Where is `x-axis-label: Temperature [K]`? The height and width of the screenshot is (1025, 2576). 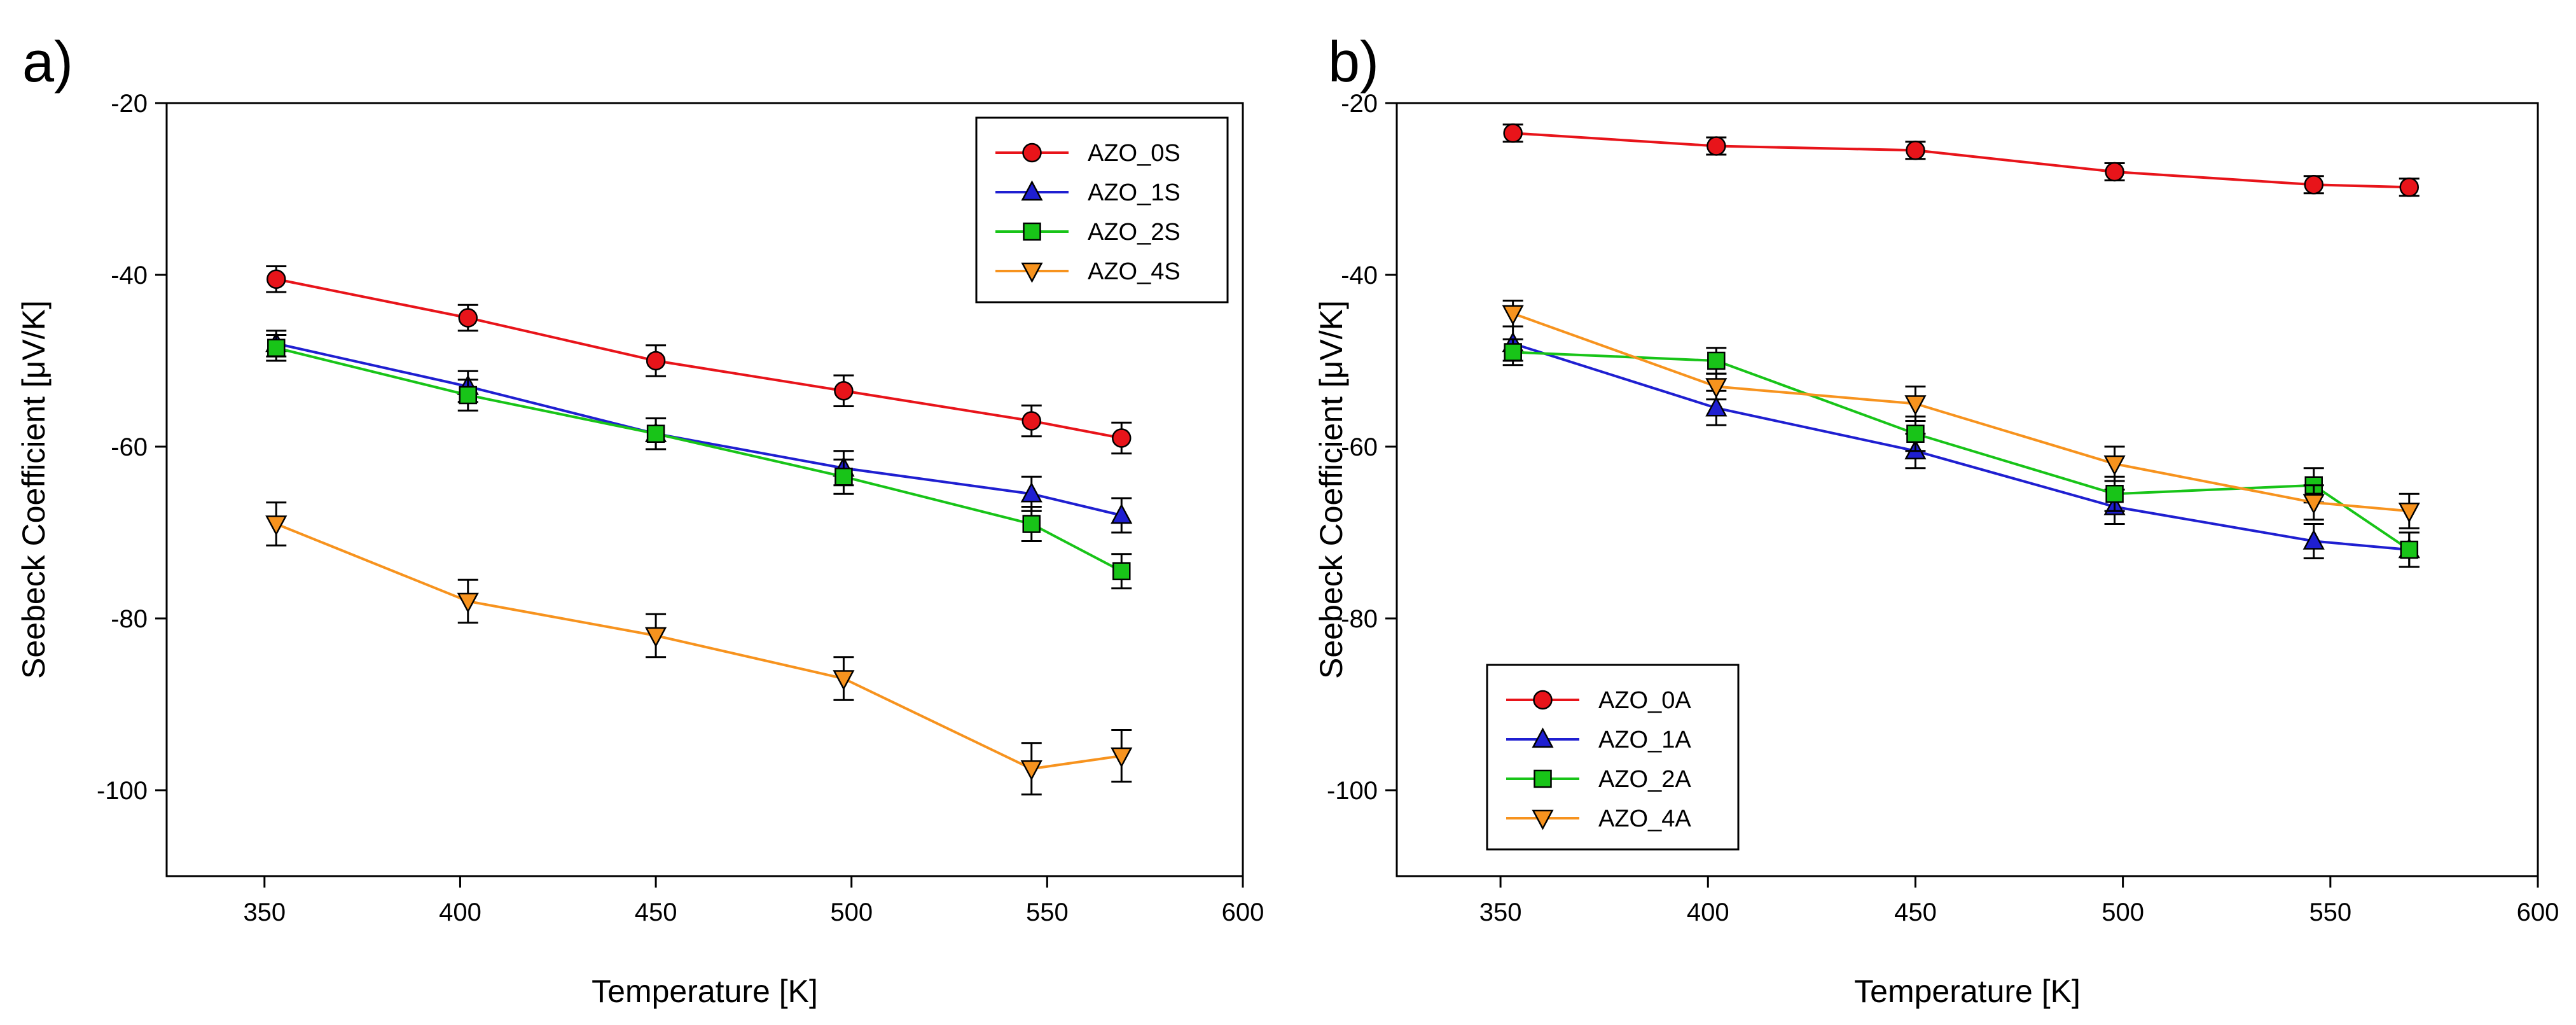
x-axis-label: Temperature [K] is located at coordinates (1967, 991).